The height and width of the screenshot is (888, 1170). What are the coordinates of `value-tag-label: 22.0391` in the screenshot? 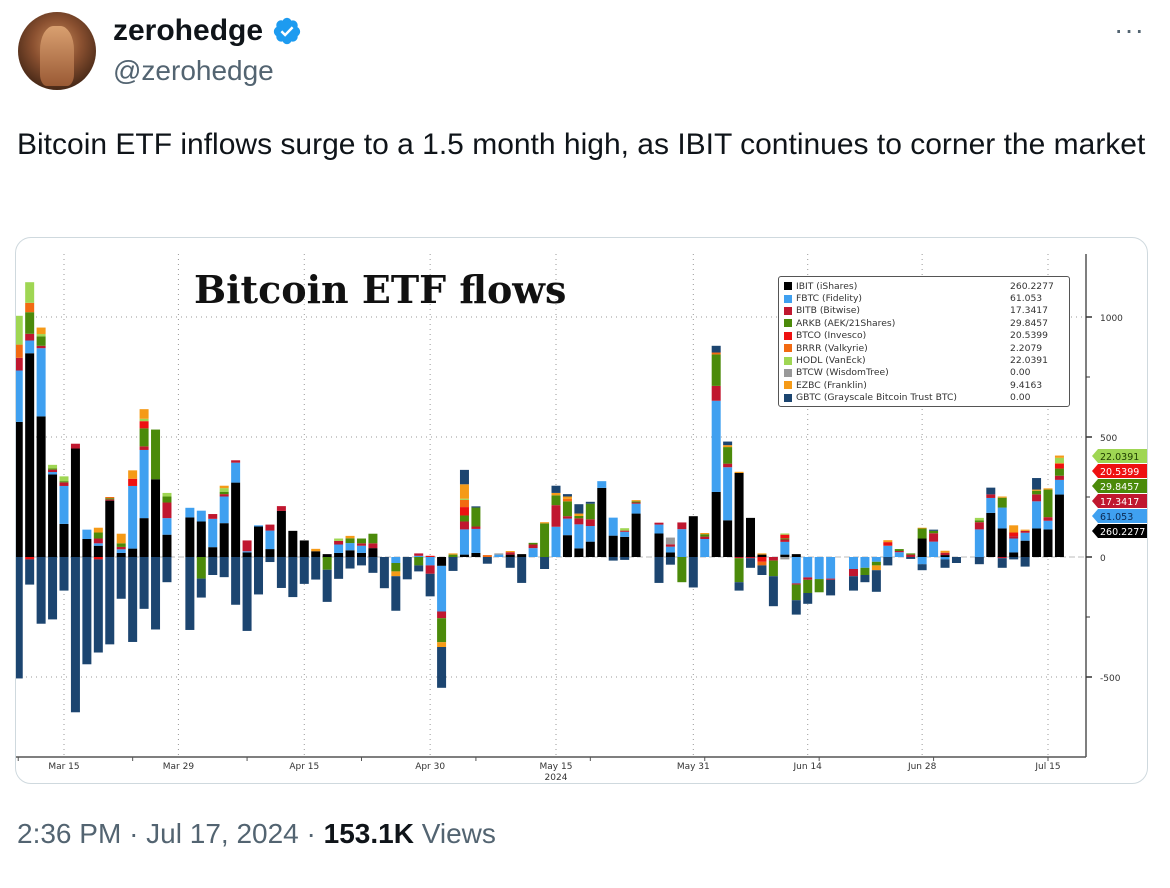 It's located at (1119, 457).